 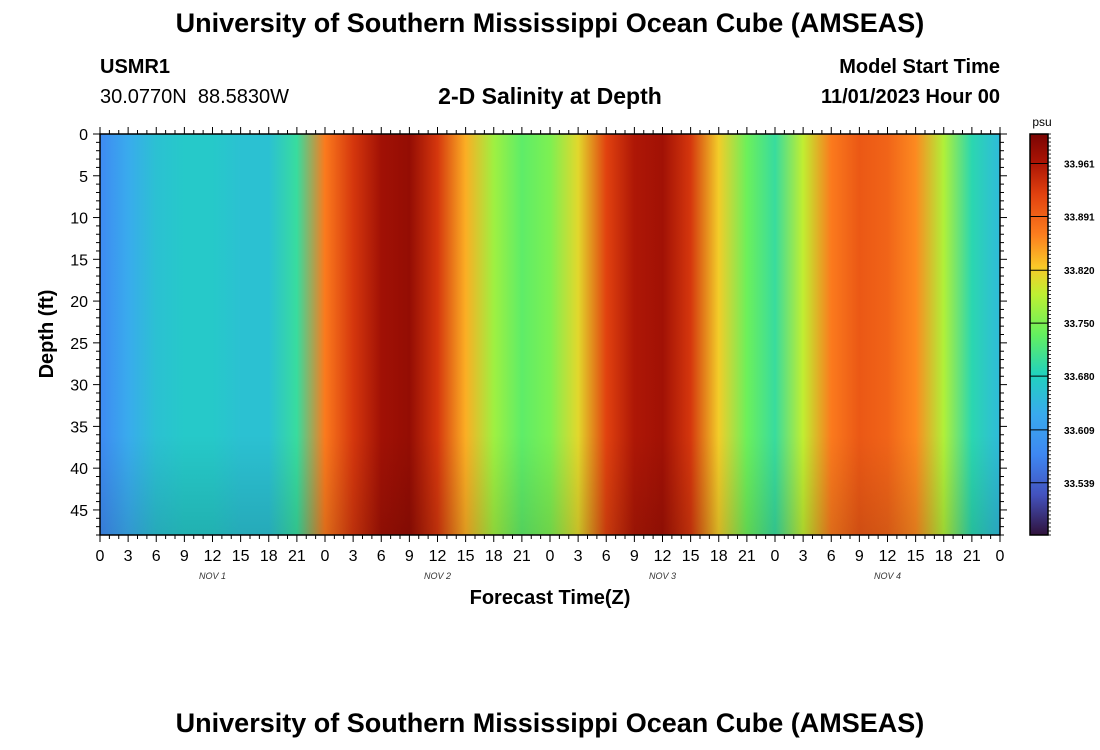 What do you see at coordinates (550, 598) in the screenshot?
I see `x-axis-label: Forecast Time(Z)` at bounding box center [550, 598].